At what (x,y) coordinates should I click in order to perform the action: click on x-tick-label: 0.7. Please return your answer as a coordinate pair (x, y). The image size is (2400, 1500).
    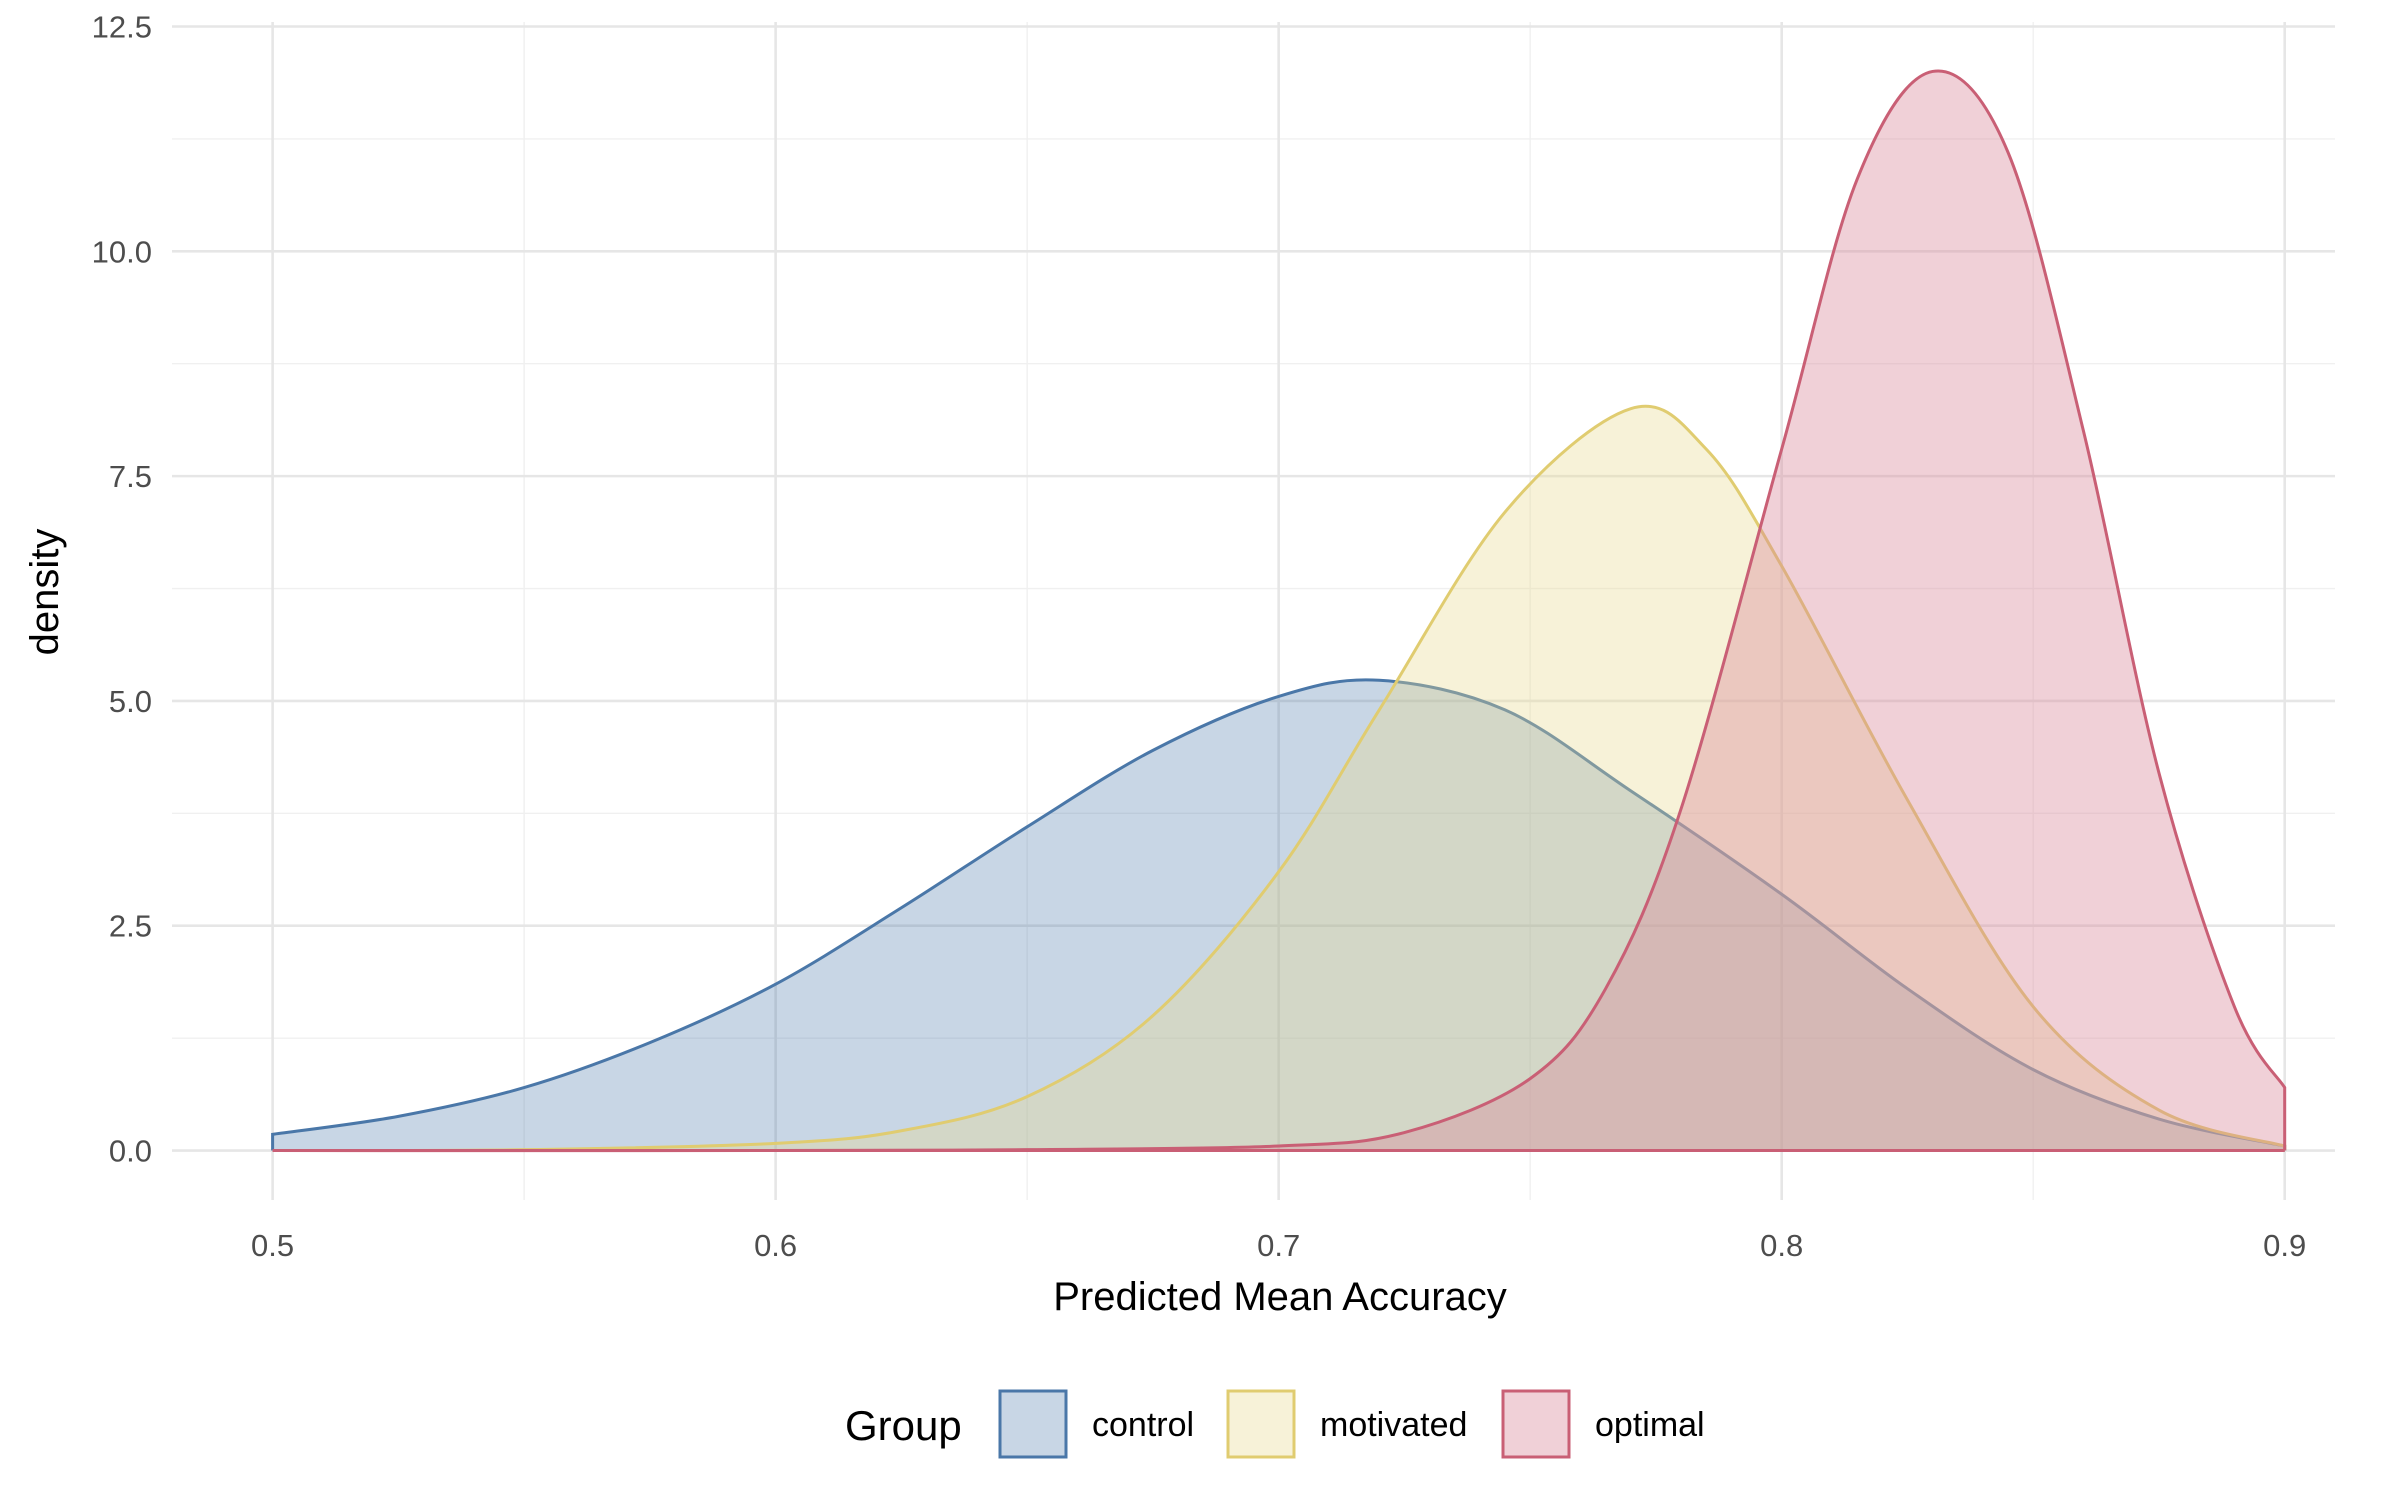
    Looking at the image, I should click on (1278, 1245).